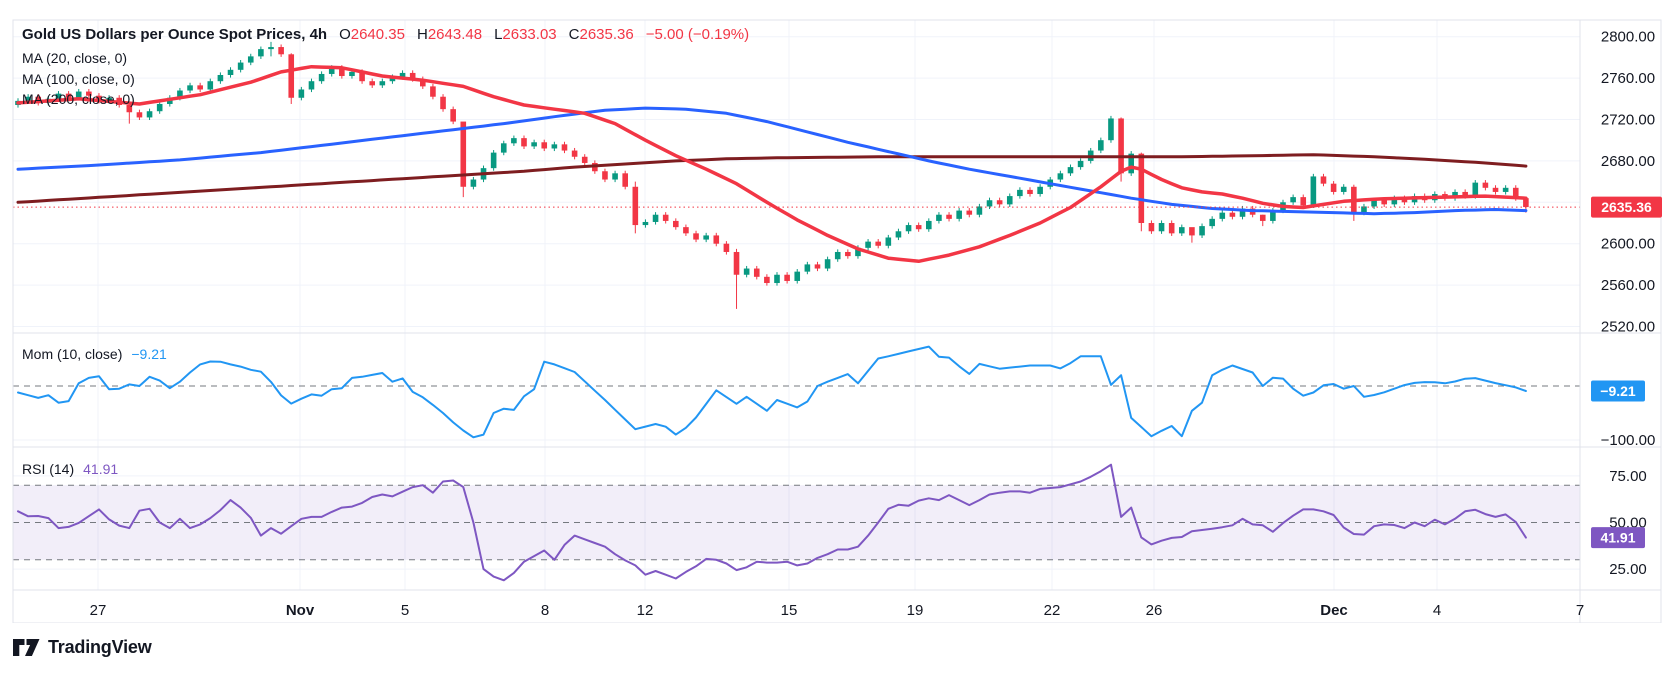  What do you see at coordinates (645, 610) in the screenshot?
I see `svg-text: 12` at bounding box center [645, 610].